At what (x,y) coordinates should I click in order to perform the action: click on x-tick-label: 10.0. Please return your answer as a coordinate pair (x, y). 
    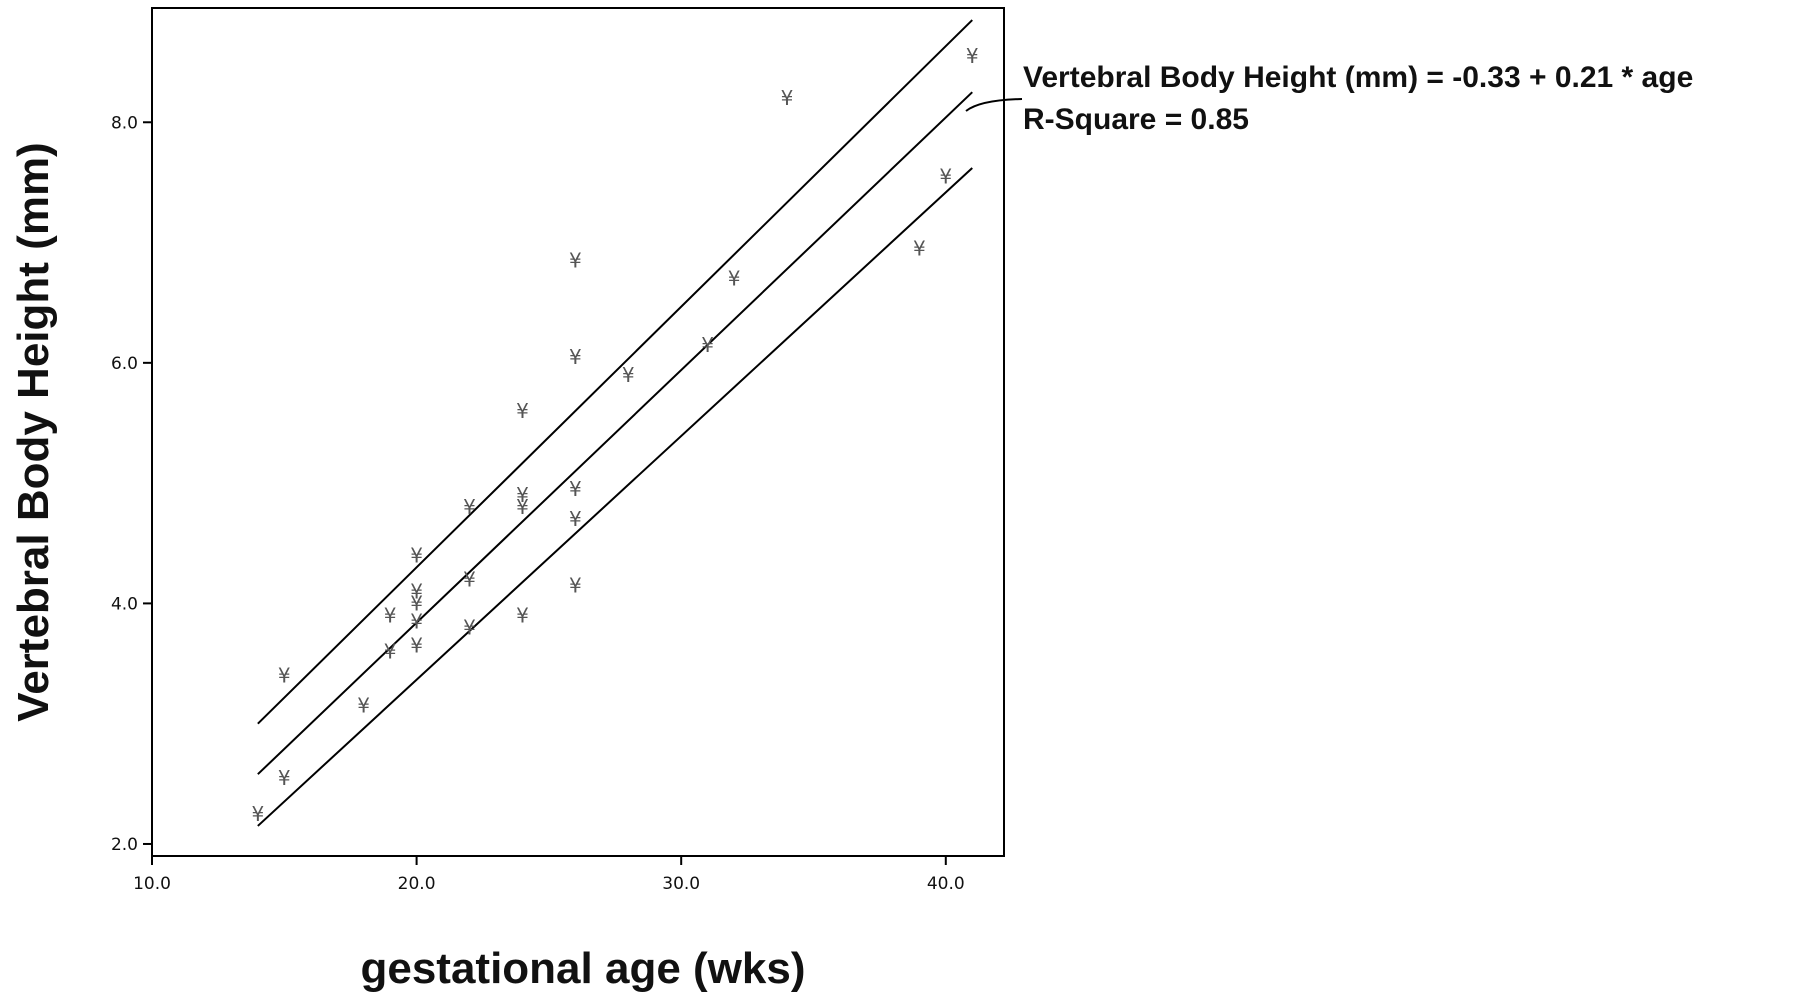
    Looking at the image, I should click on (152, 884).